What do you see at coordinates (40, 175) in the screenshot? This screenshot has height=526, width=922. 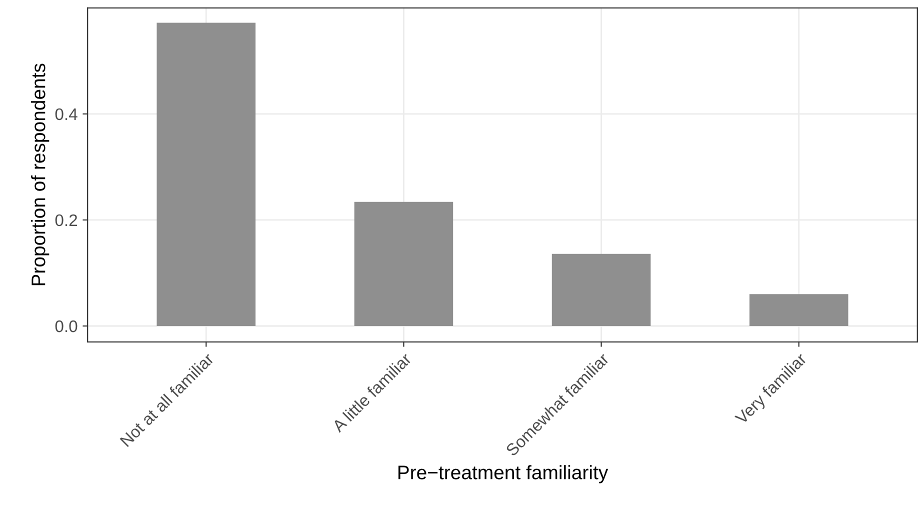 I see `y-axis-title: Proportion of respondents` at bounding box center [40, 175].